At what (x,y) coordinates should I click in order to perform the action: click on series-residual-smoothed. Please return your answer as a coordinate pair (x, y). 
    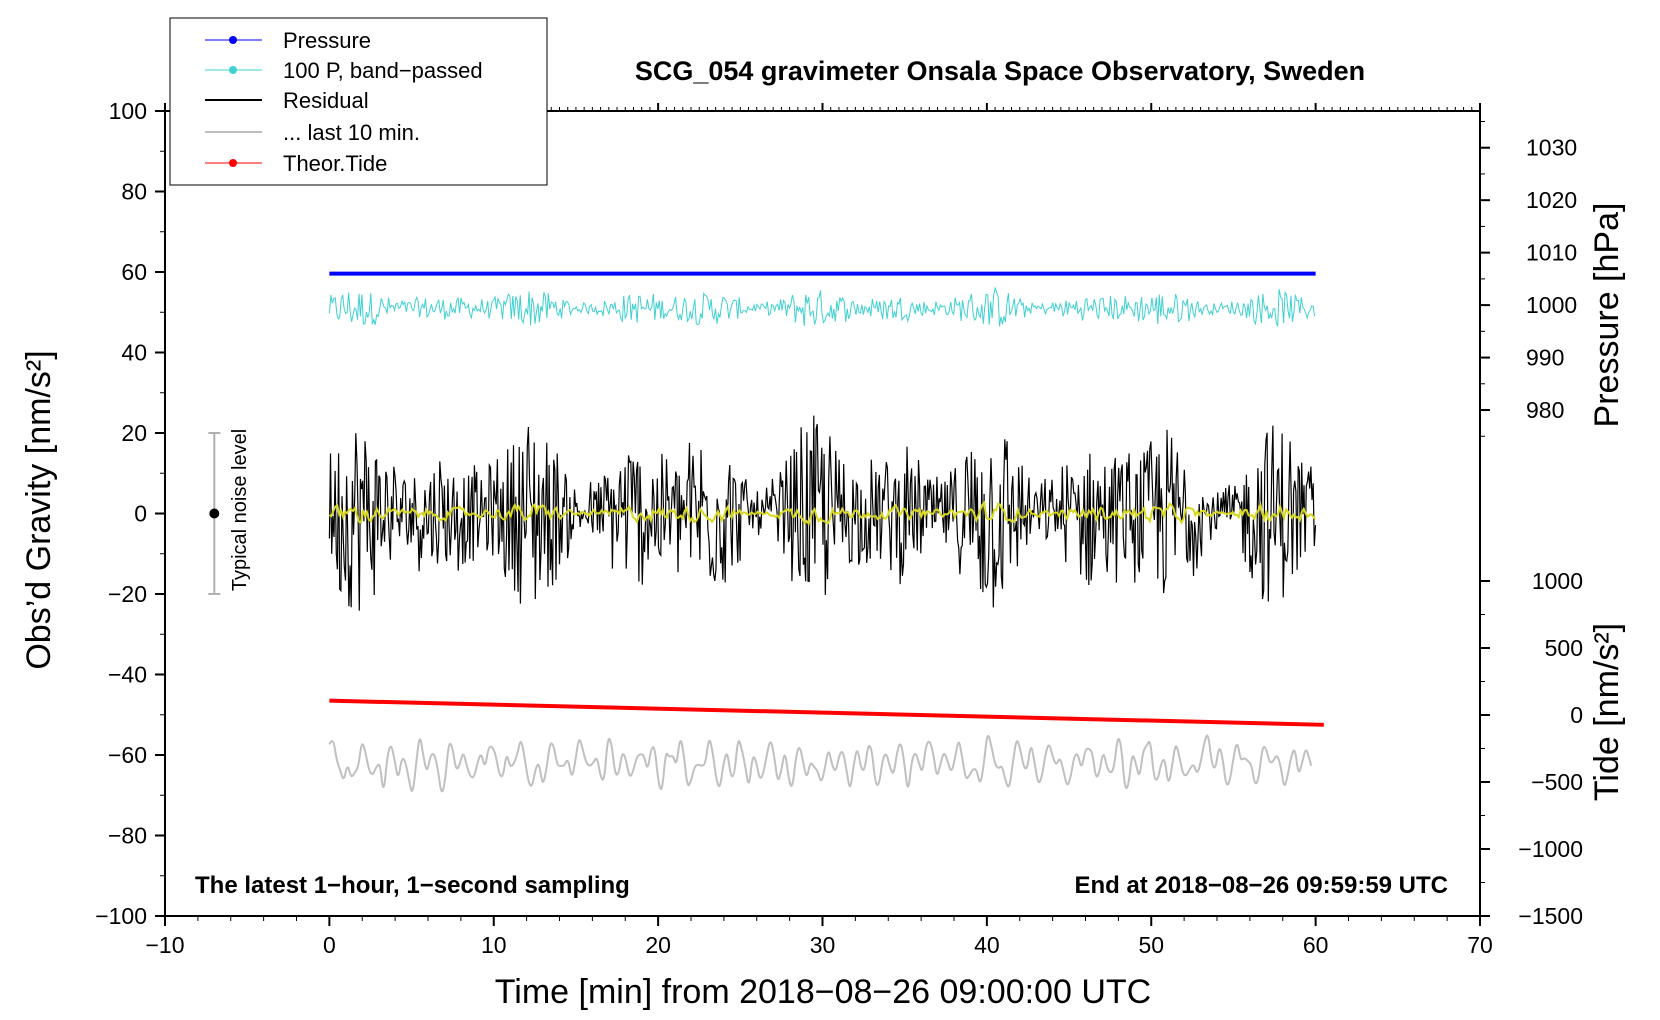
    Looking at the image, I should click on (822, 513).